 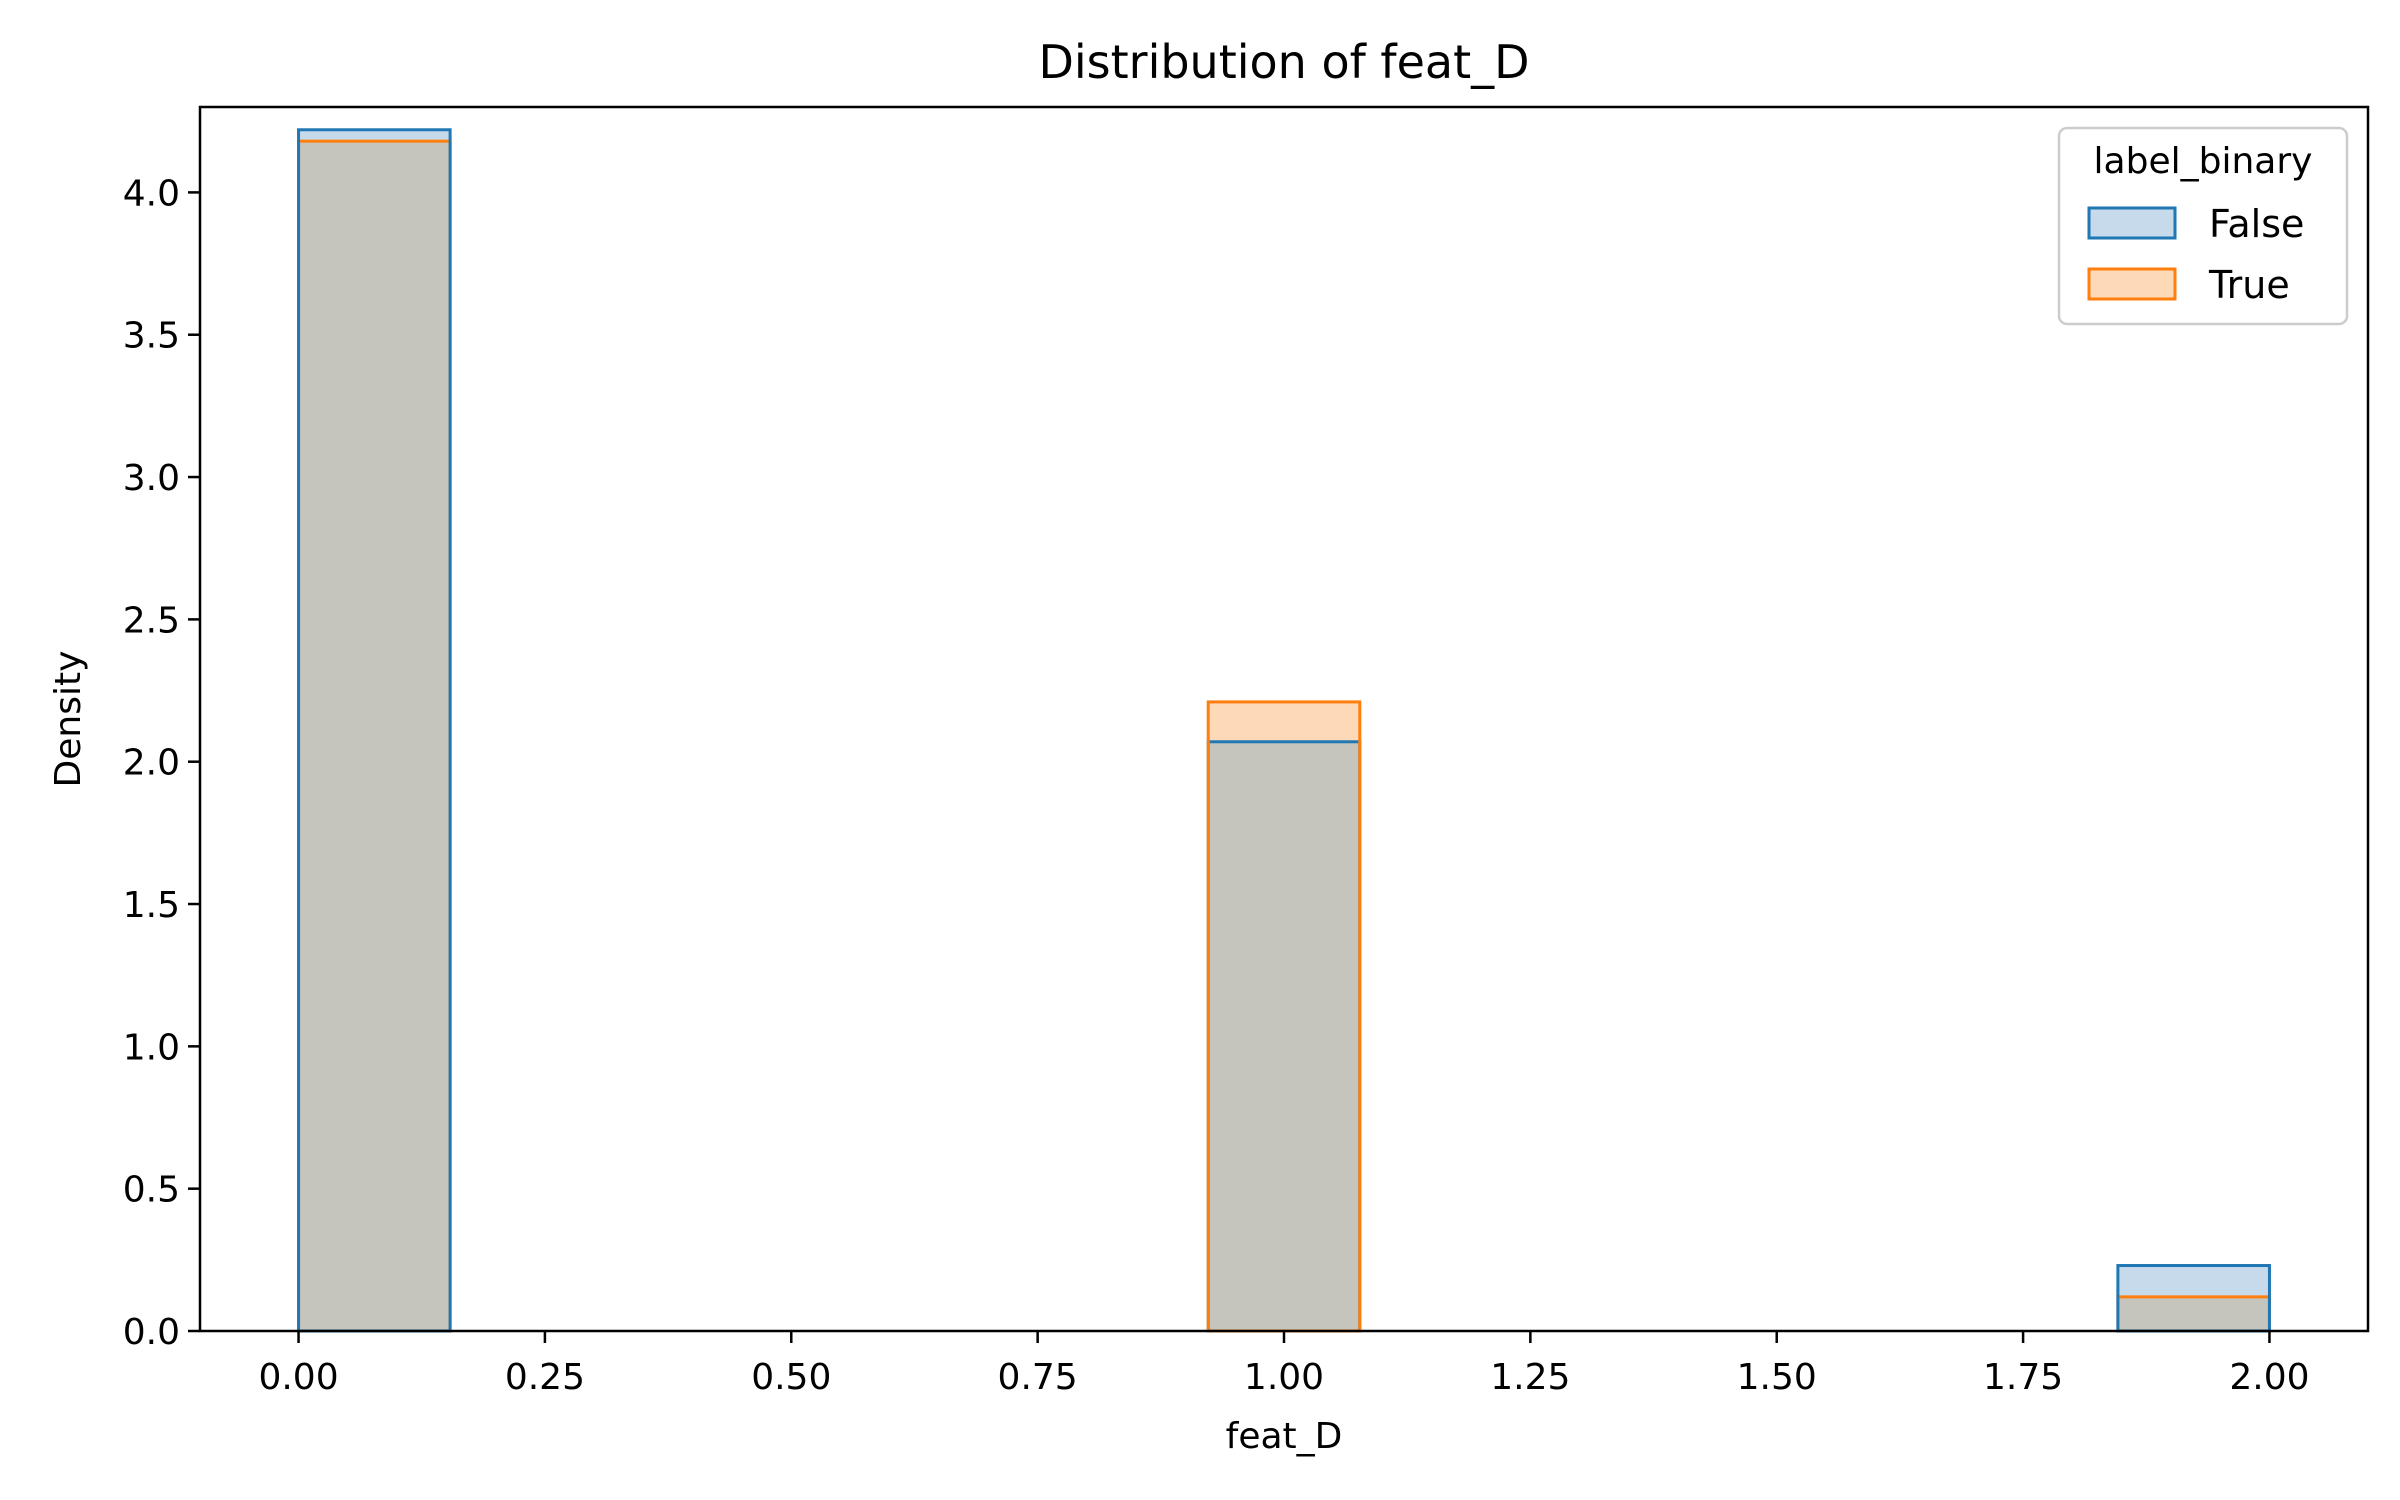 I want to click on x-tick-label: 0.50, so click(x=791, y=1377).